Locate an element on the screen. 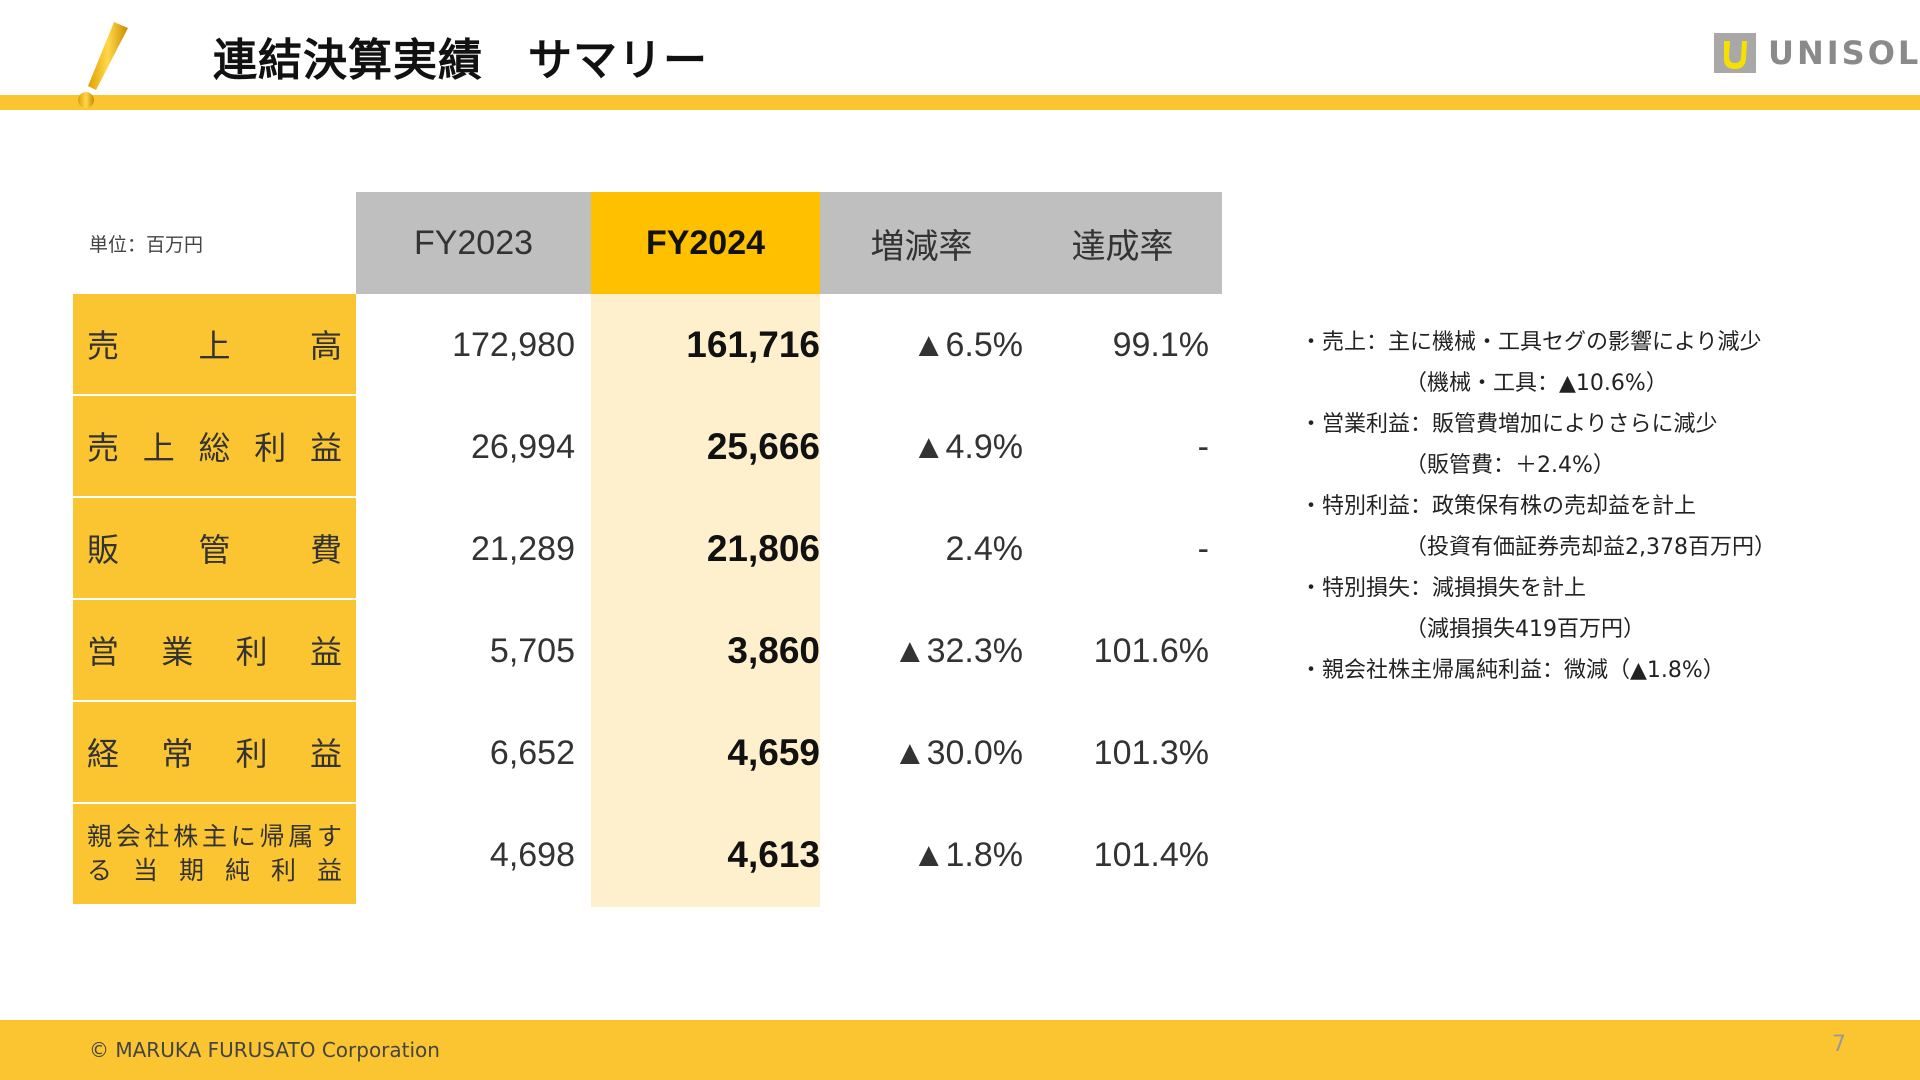 The width and height of the screenshot is (1920, 1080). row-label-text: 営業利益 is located at coordinates (214, 652).